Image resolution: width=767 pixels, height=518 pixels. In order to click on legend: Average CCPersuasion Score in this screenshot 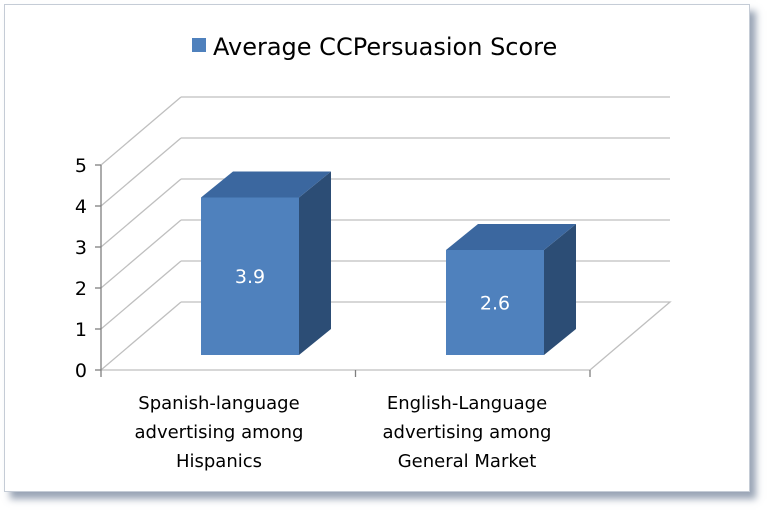, I will do `click(374, 47)`.